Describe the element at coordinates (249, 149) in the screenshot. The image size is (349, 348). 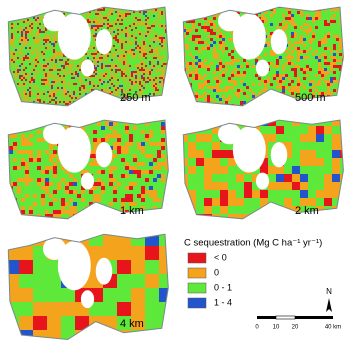
I see `void` at that location.